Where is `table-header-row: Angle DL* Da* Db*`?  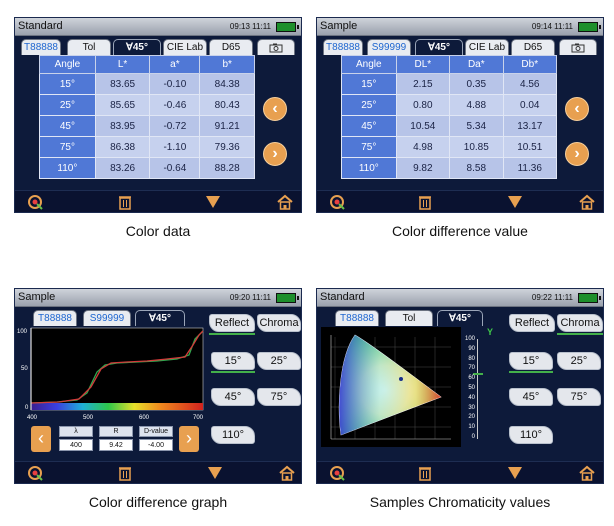 table-header-row: Angle DL* Da* Db* is located at coordinates (449, 64).